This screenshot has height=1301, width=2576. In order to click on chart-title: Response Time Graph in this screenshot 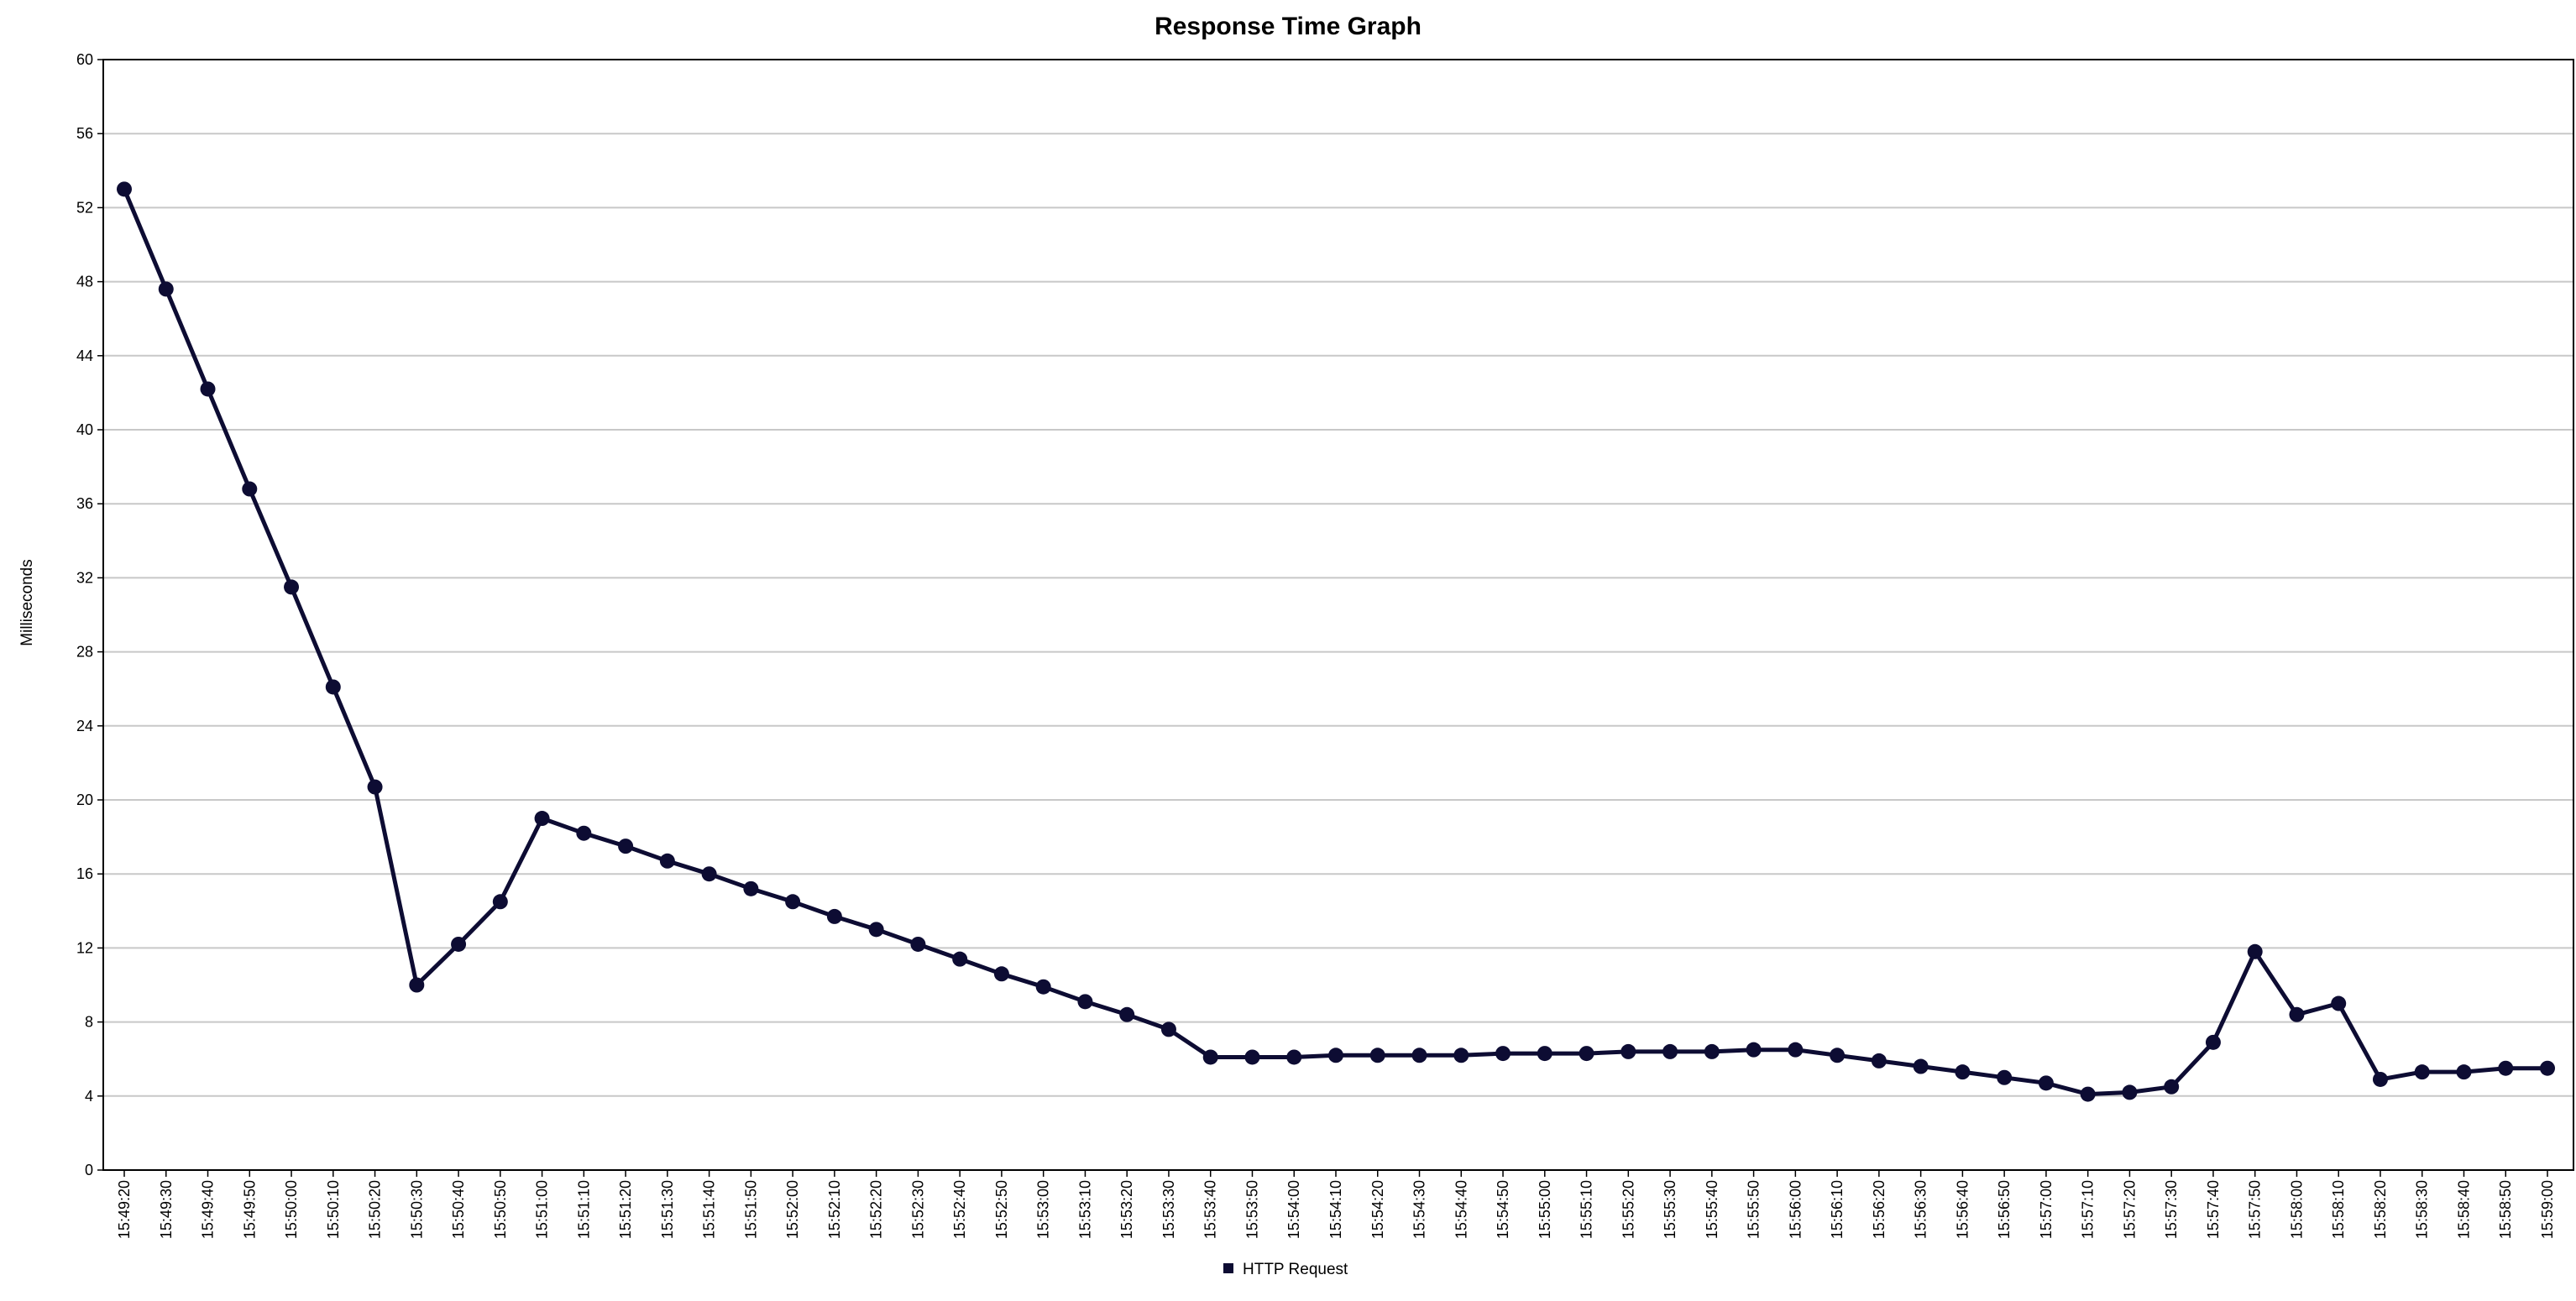, I will do `click(1288, 27)`.